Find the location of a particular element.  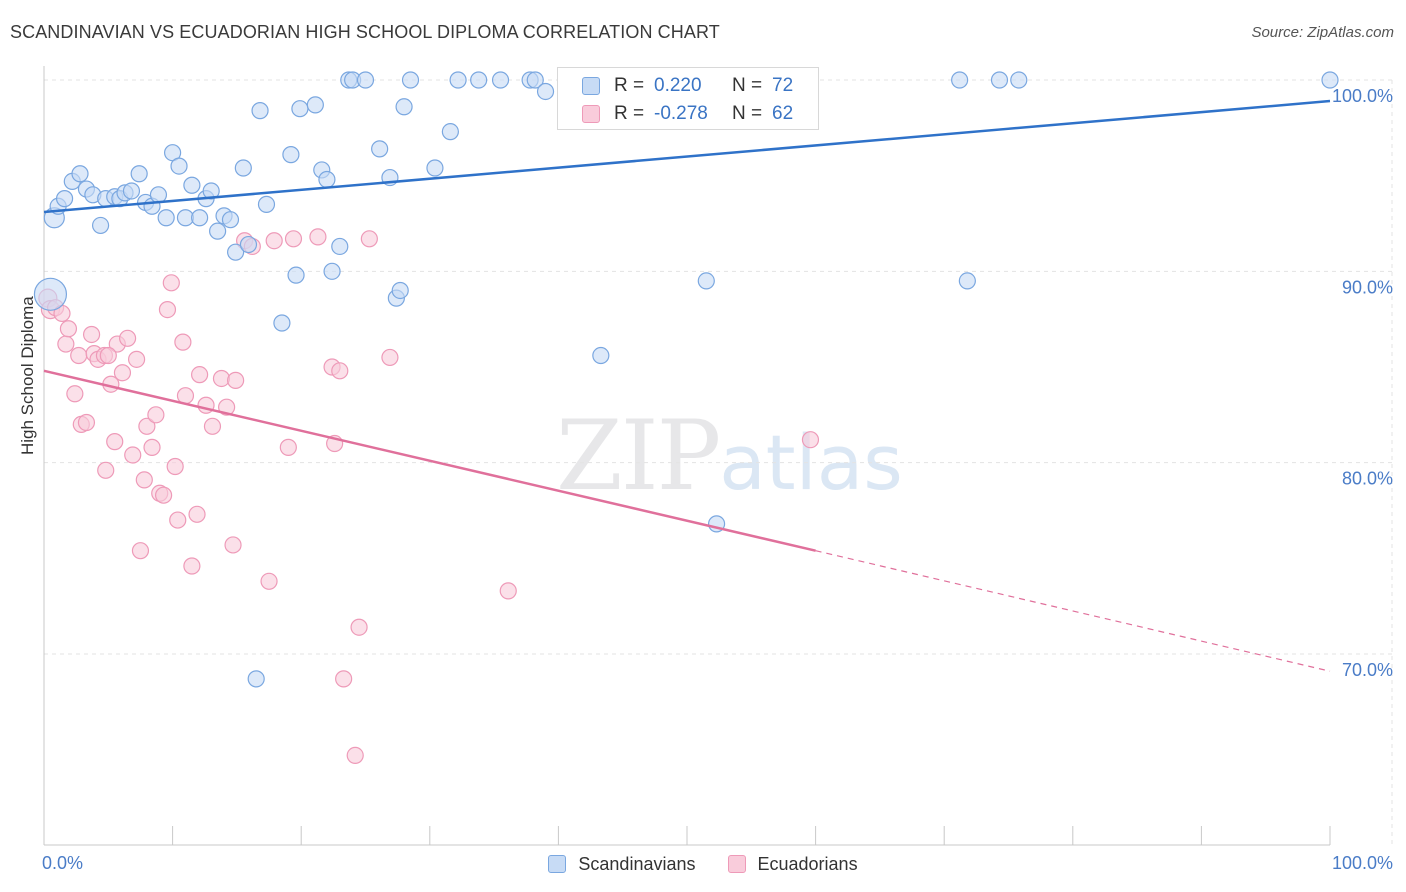

y-tick-label-70: 70.0% is located at coordinates (1367, 670).